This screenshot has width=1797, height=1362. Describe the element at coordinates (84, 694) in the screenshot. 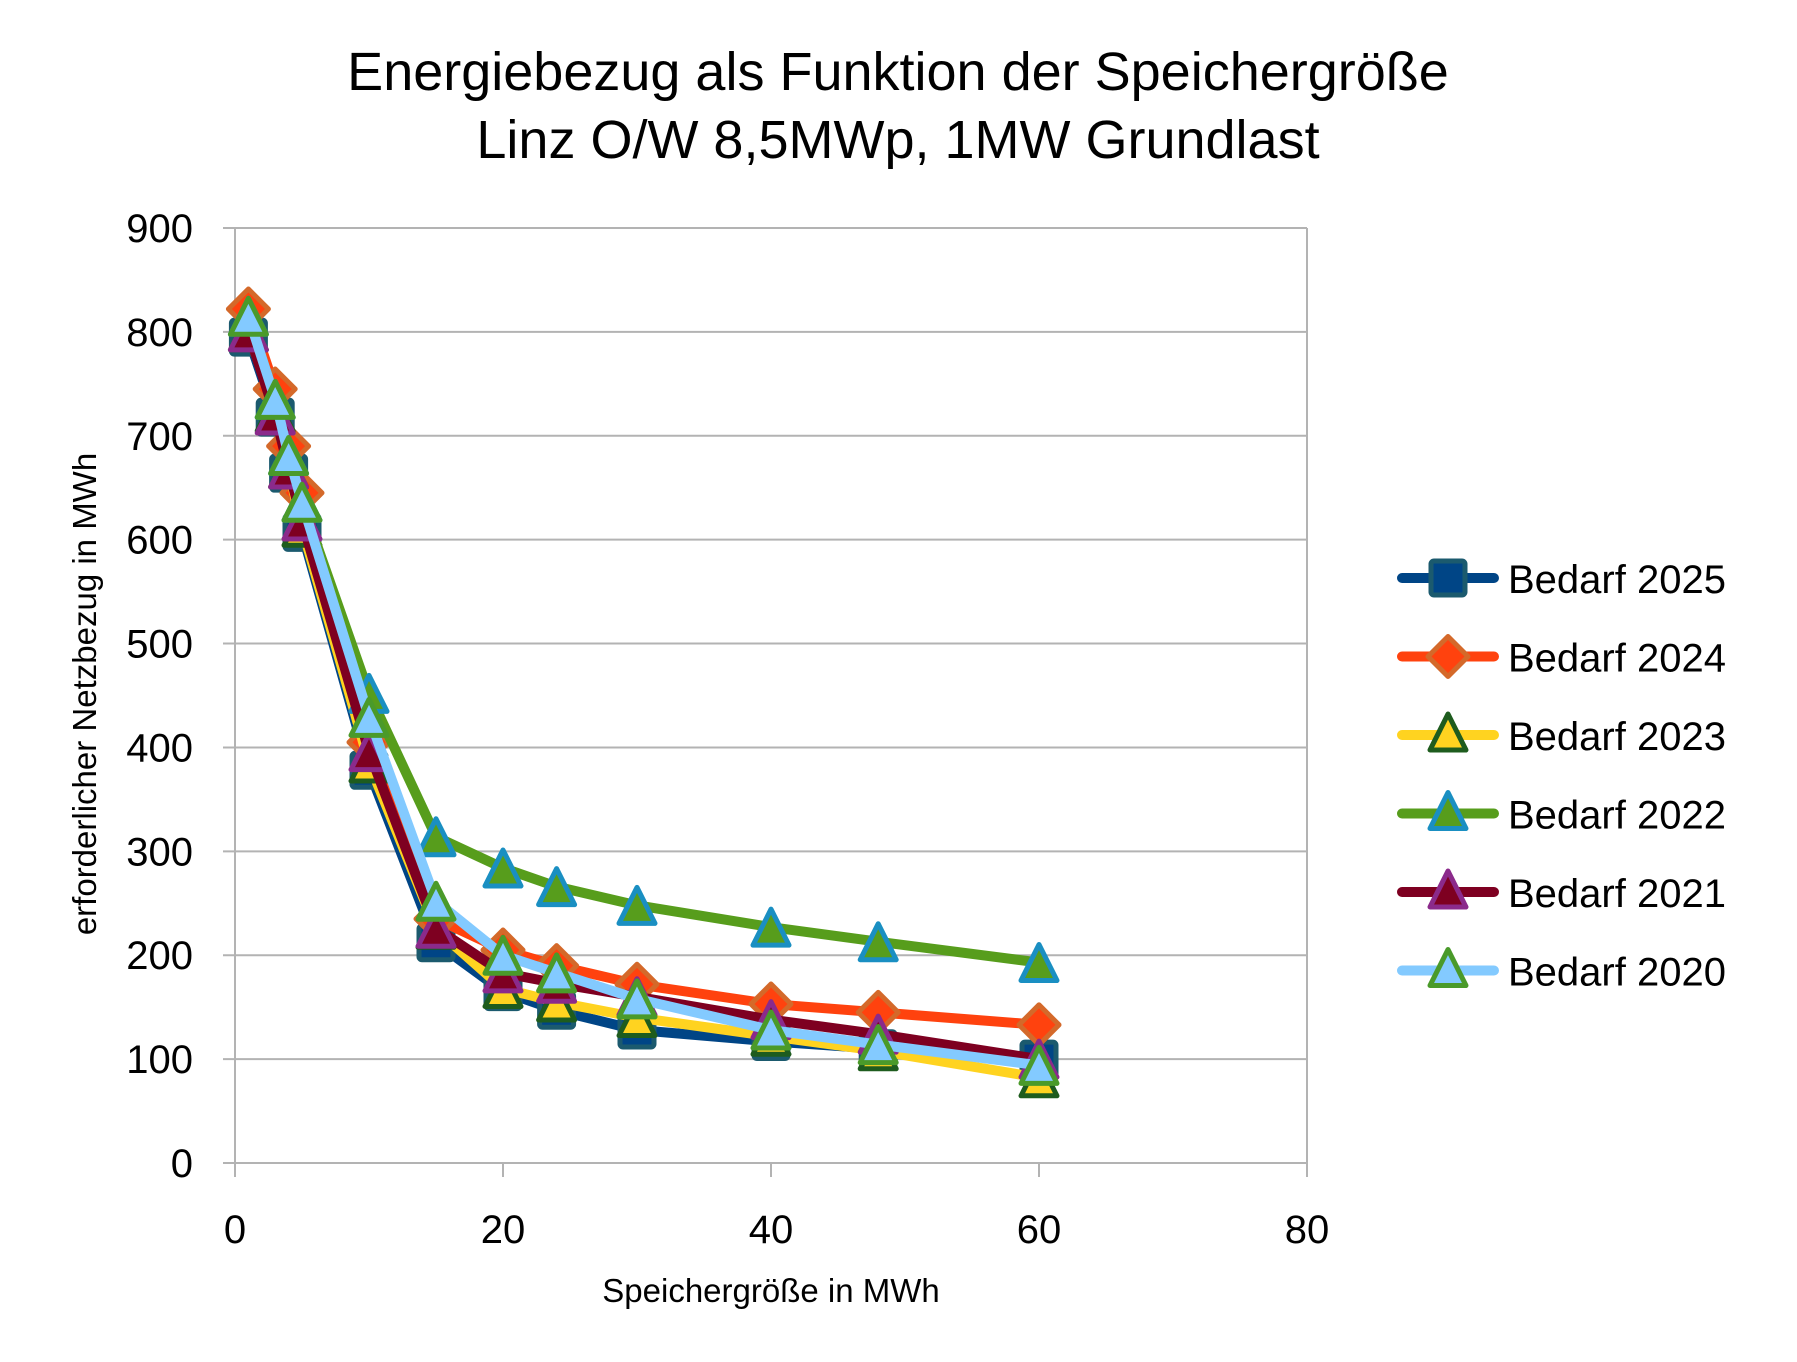

I see `y-axis-label: erforderlicher Netzbezug in MWh` at that location.